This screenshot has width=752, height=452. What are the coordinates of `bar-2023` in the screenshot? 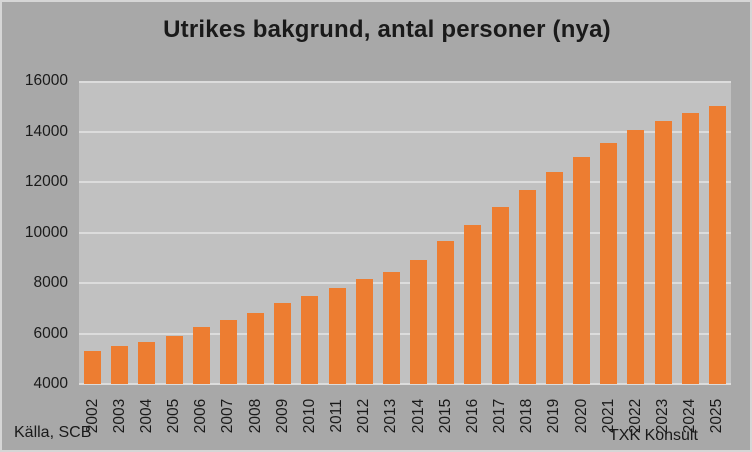 It's located at (663, 252).